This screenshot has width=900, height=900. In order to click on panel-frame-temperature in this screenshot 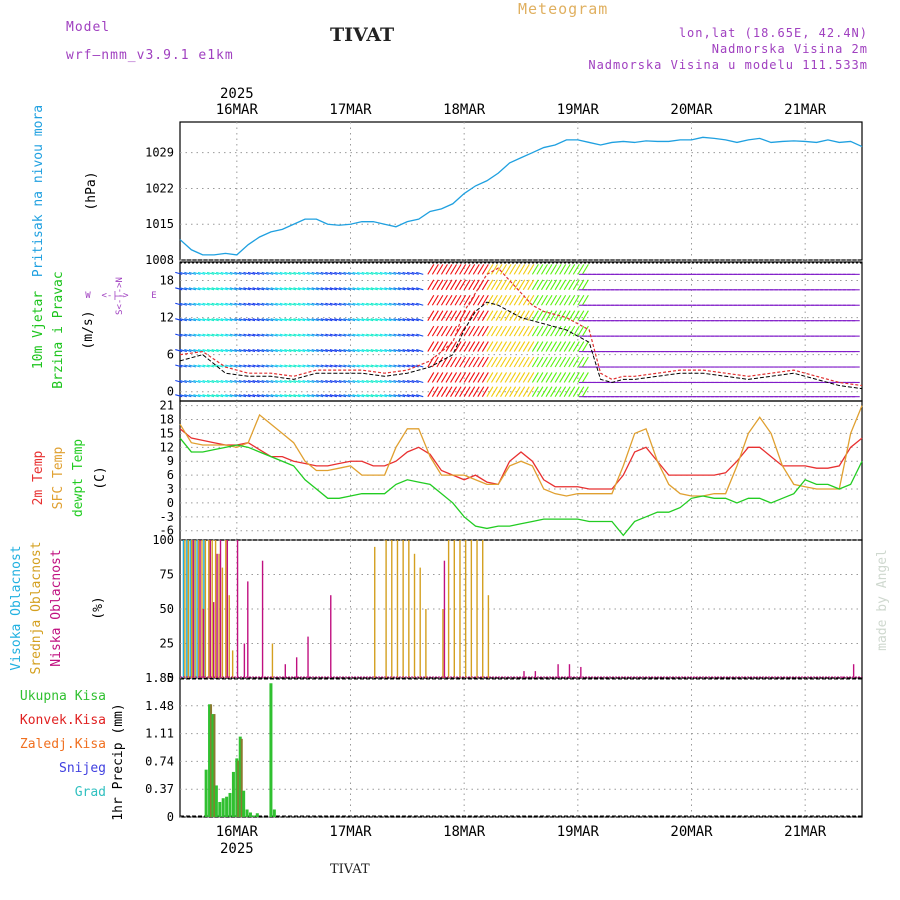, I will do `click(521, 470)`.